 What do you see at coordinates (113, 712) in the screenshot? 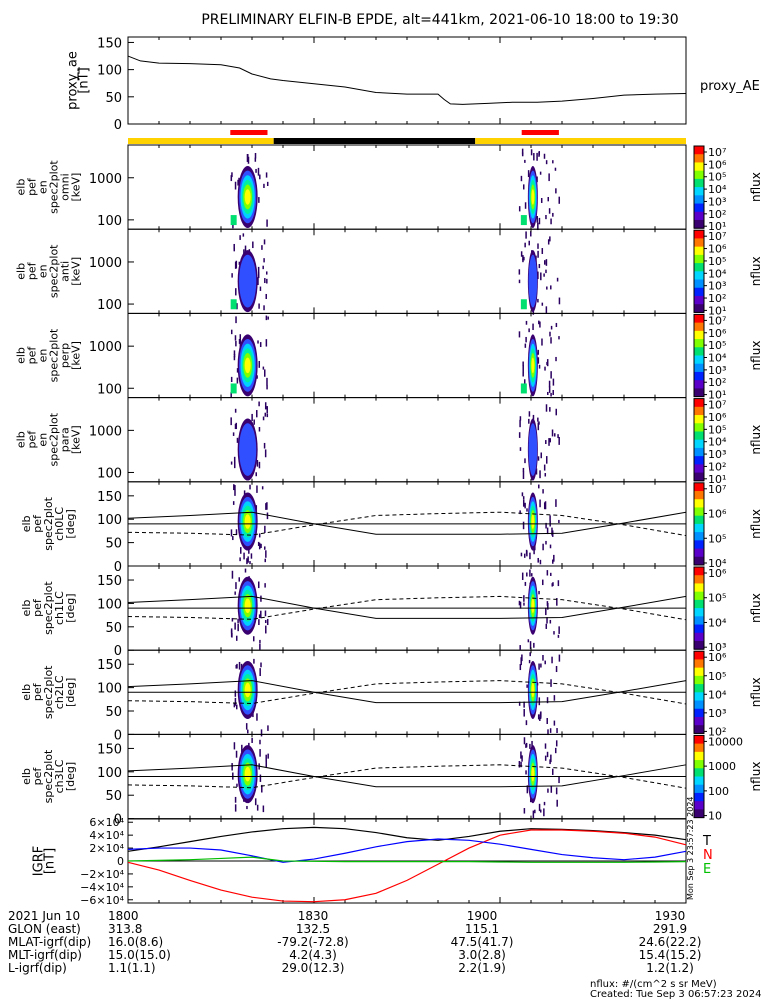
I see `y-tick-label: 50` at bounding box center [113, 712].